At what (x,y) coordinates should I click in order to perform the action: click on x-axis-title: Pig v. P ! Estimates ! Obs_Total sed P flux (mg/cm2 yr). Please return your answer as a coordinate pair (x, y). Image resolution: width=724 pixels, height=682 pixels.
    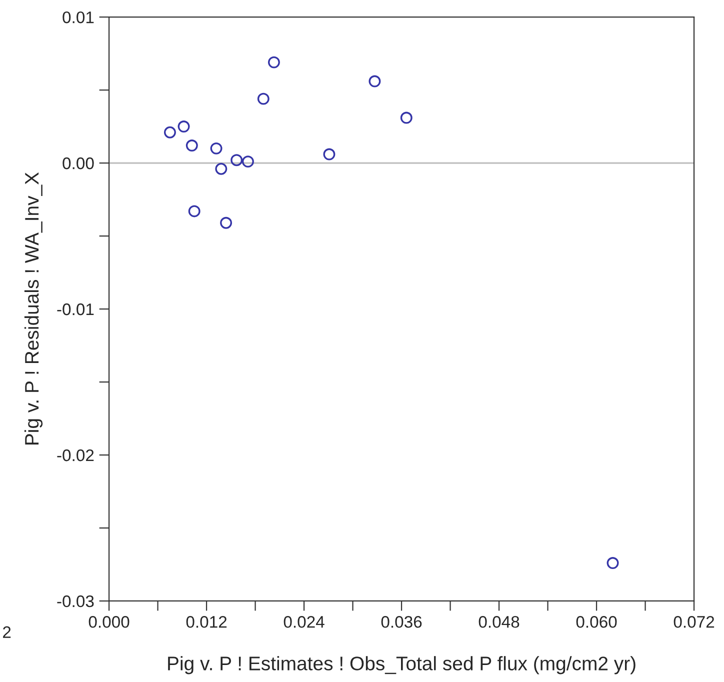
    Looking at the image, I should click on (402, 665).